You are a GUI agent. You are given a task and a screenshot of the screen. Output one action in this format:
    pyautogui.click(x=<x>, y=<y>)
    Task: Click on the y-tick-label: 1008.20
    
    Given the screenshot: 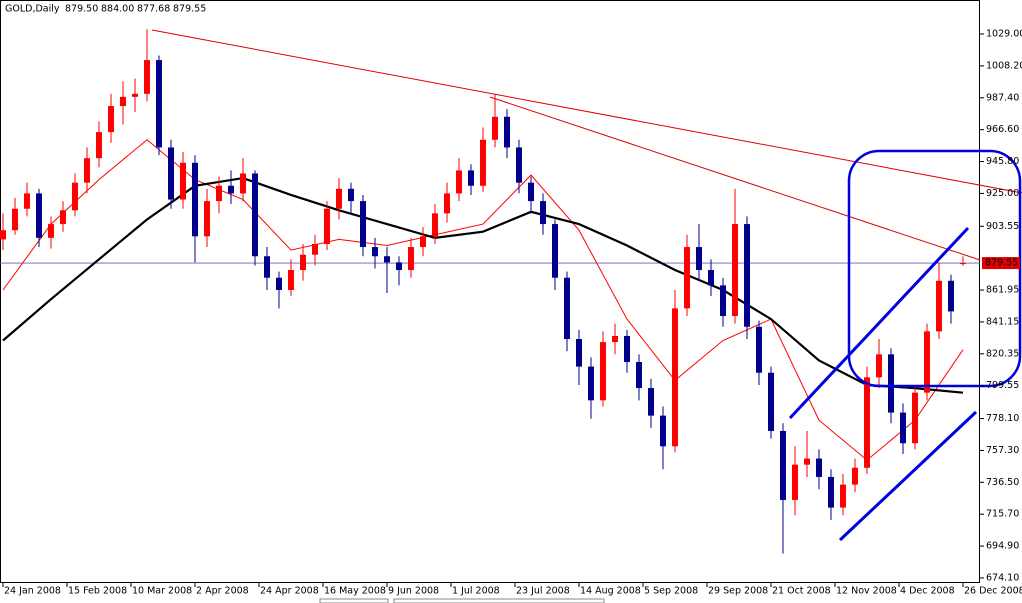 What is the action you would take?
    pyautogui.click(x=1004, y=65)
    